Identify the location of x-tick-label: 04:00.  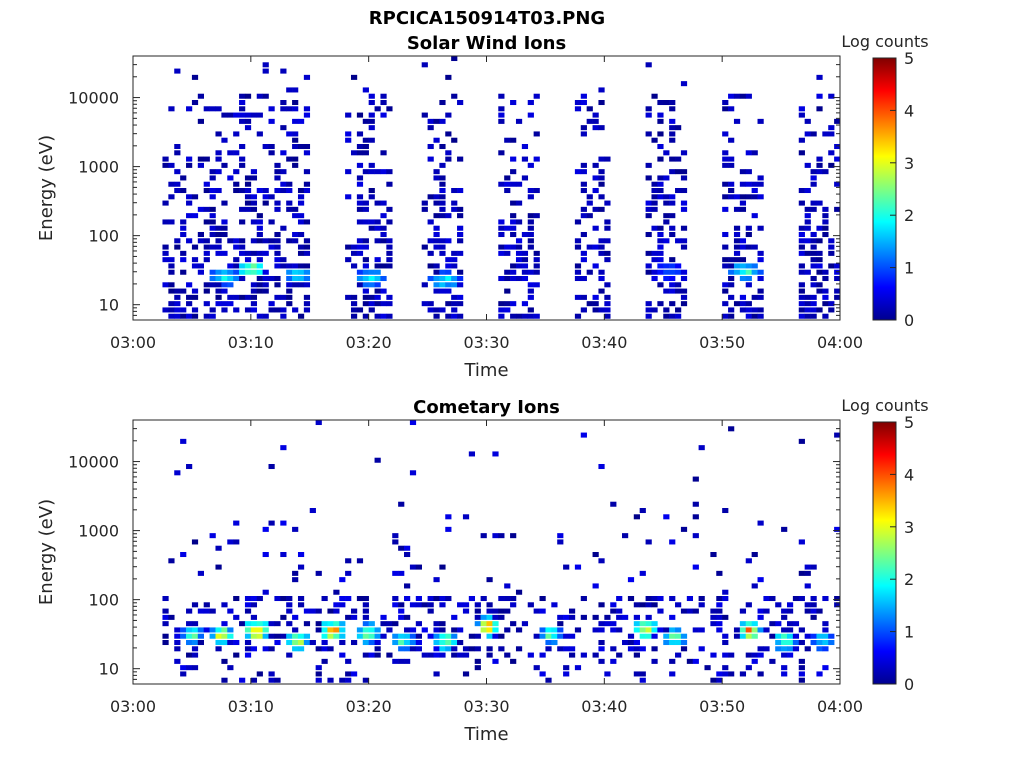
(840, 342).